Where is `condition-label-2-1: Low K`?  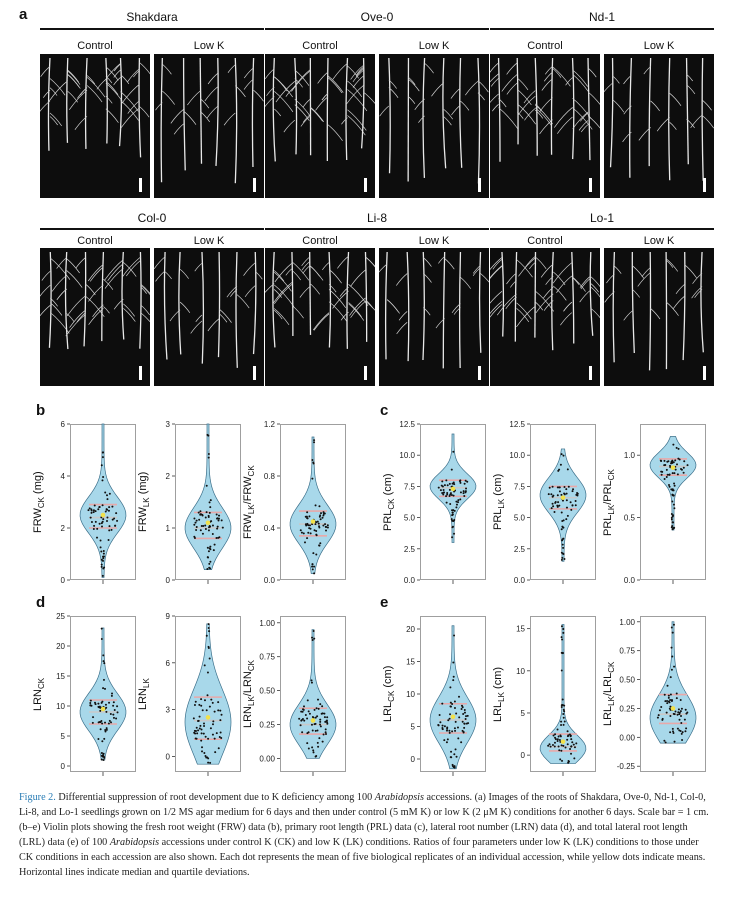 condition-label-2-1: Low K is located at coordinates (659, 46).